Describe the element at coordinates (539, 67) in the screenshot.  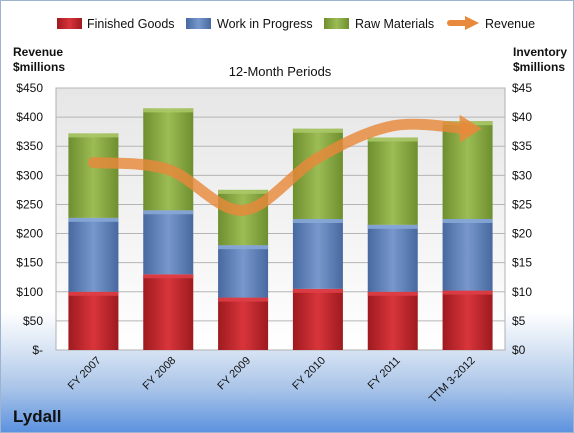
I see `right-axis-label-line2: $millions` at that location.